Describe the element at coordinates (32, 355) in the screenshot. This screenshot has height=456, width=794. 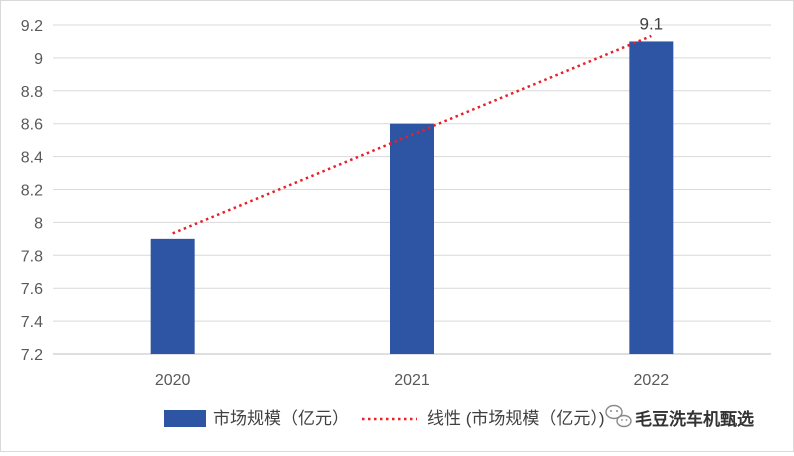
I see `y-tick-label: 7.2` at that location.